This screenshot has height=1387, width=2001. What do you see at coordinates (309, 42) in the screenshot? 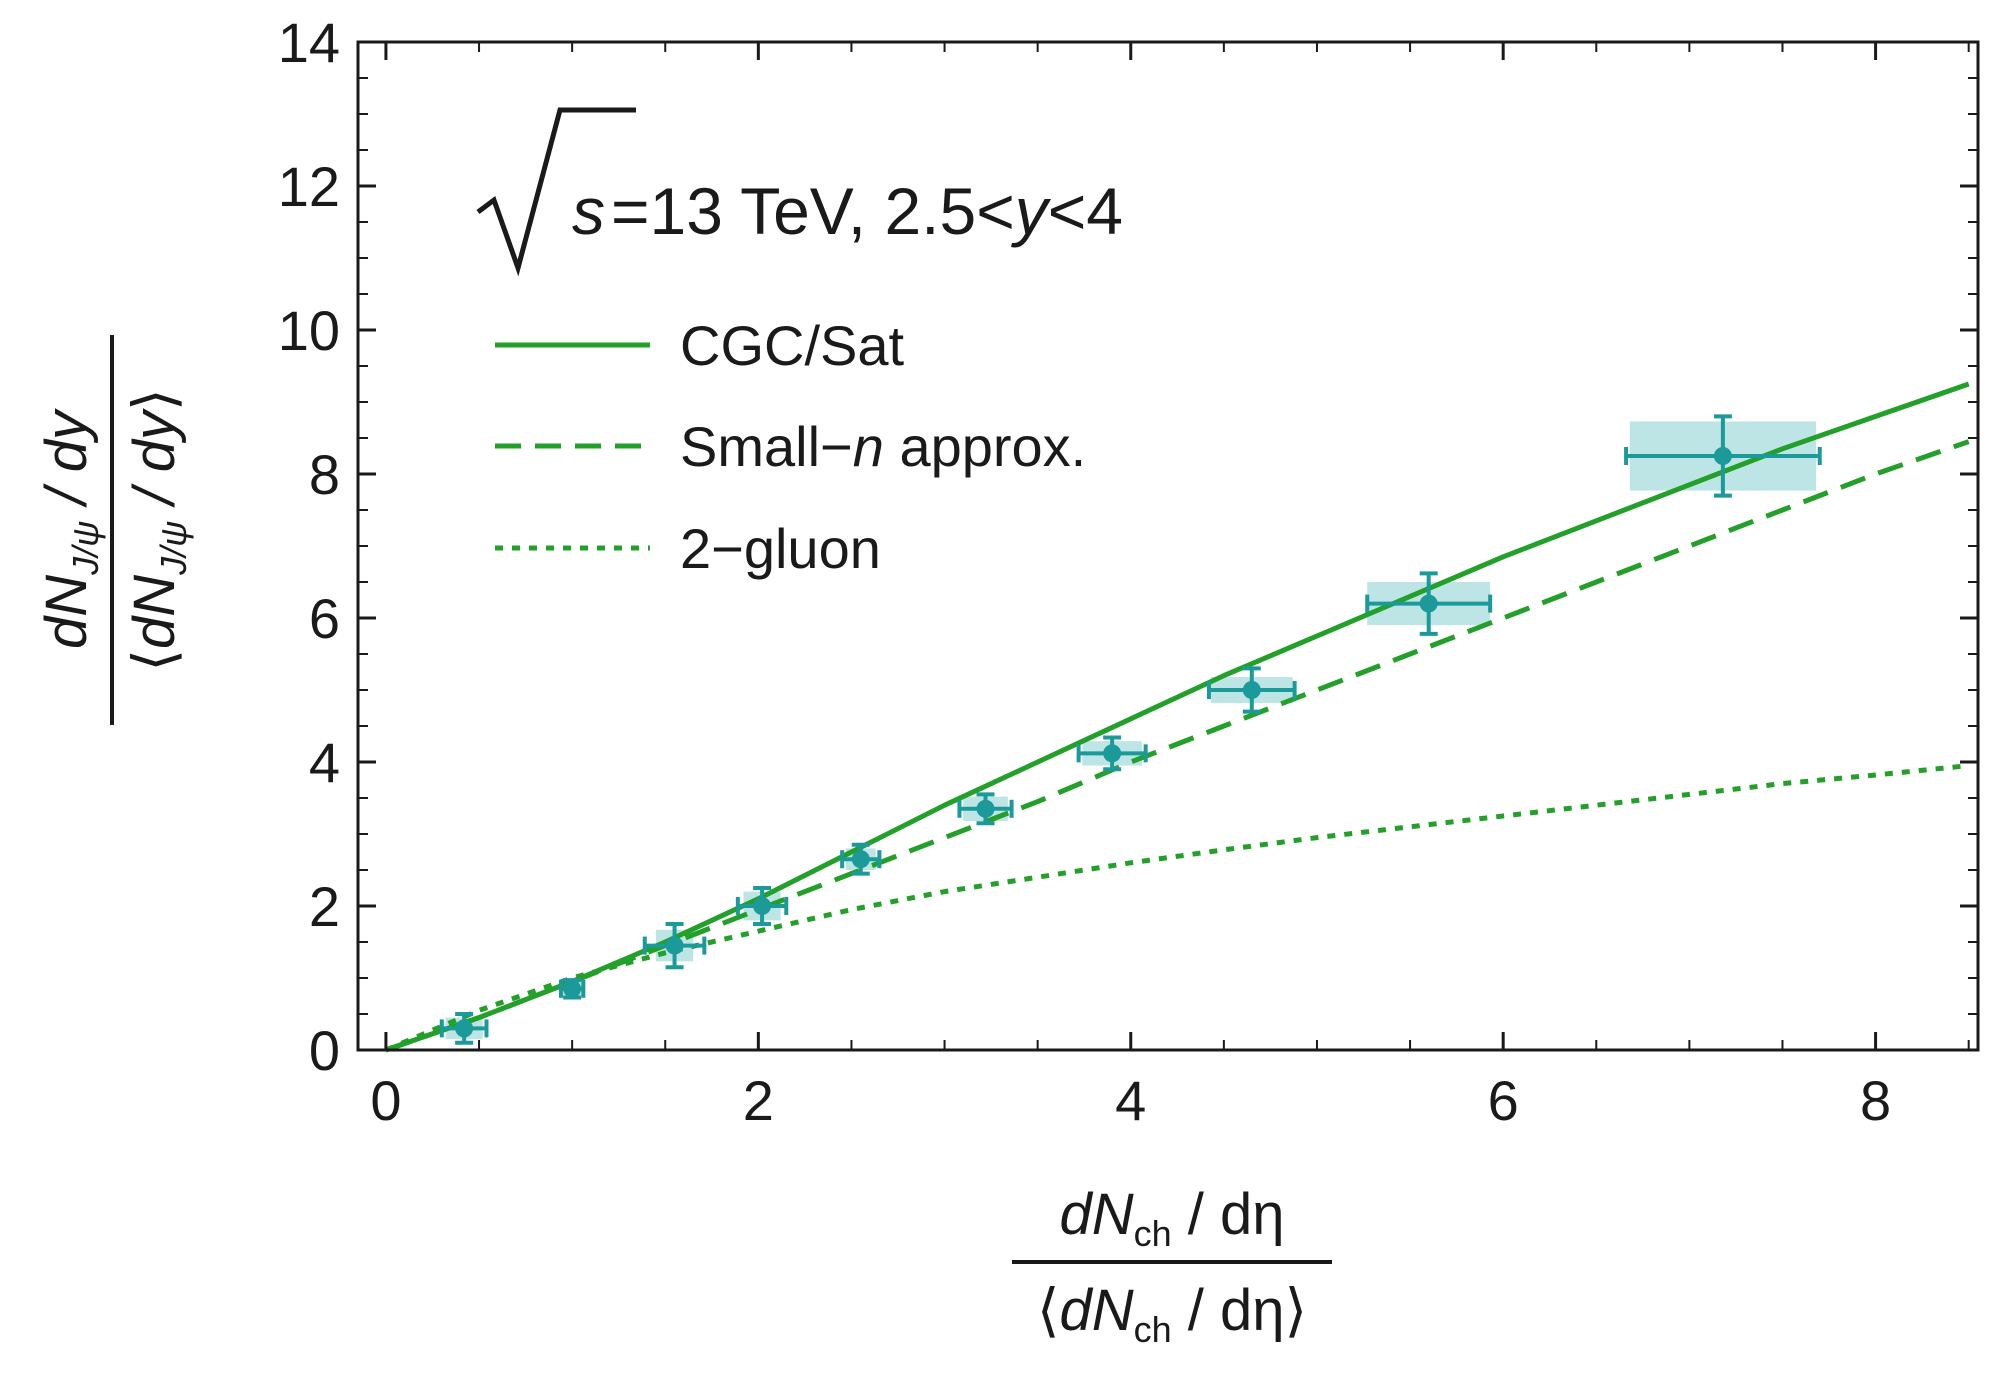
I see `y-tick-label: 14` at bounding box center [309, 42].